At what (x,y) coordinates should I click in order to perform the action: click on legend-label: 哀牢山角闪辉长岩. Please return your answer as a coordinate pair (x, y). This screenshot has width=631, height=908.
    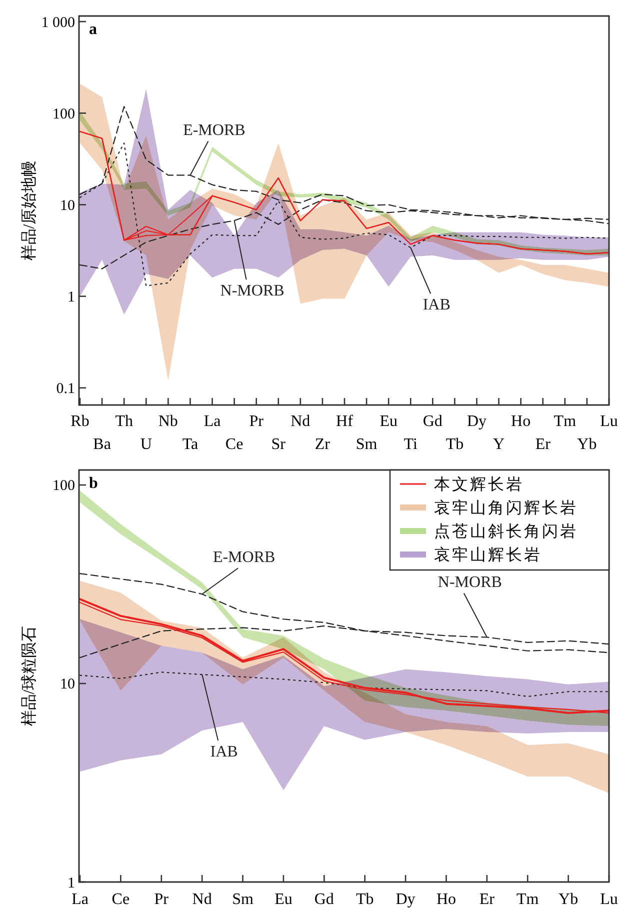
    Looking at the image, I should click on (506, 508).